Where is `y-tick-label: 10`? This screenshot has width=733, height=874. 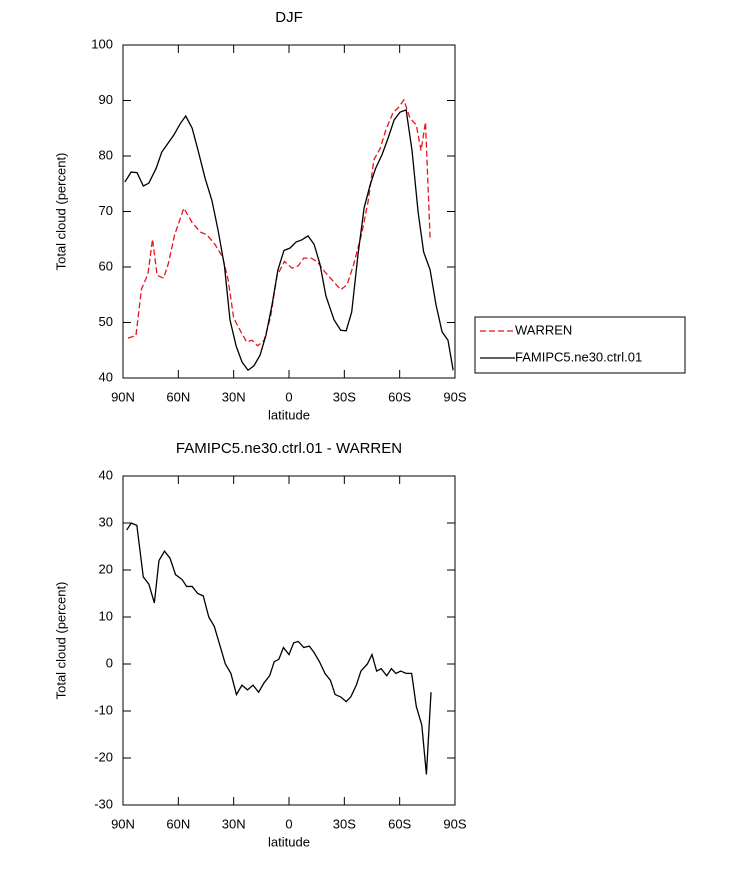
y-tick-label: 10 is located at coordinates (106, 615).